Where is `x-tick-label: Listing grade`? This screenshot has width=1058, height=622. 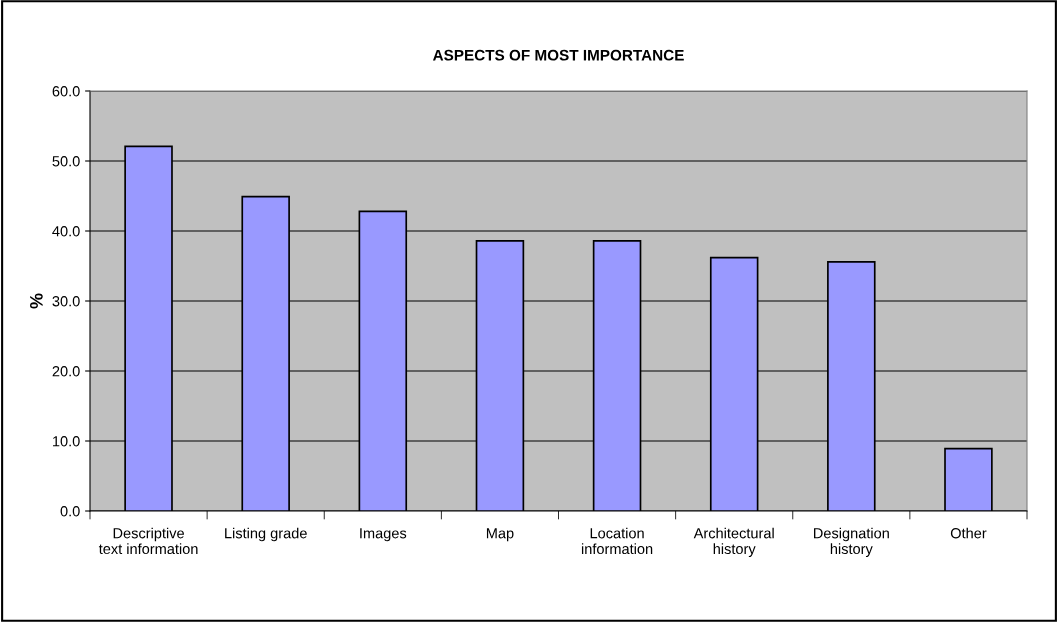 x-tick-label: Listing grade is located at coordinates (266, 534).